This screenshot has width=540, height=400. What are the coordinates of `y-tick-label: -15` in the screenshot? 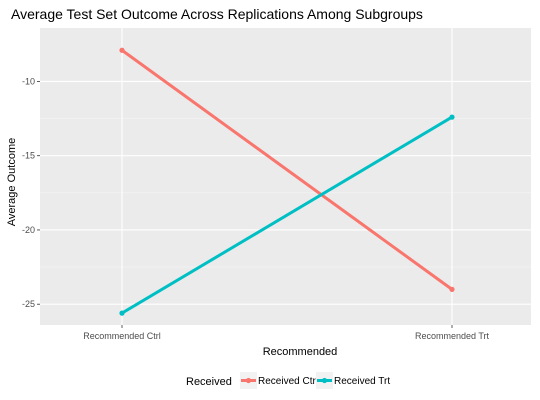 It's located at (28, 156).